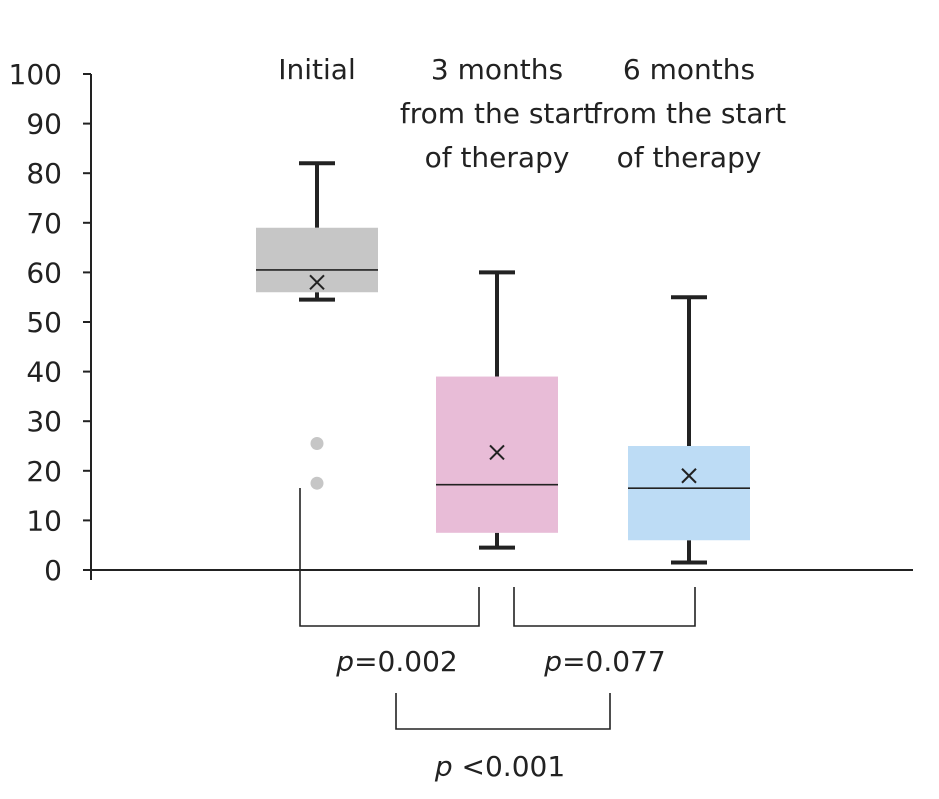  I want to click on y-tick-label: 30, so click(44, 421).